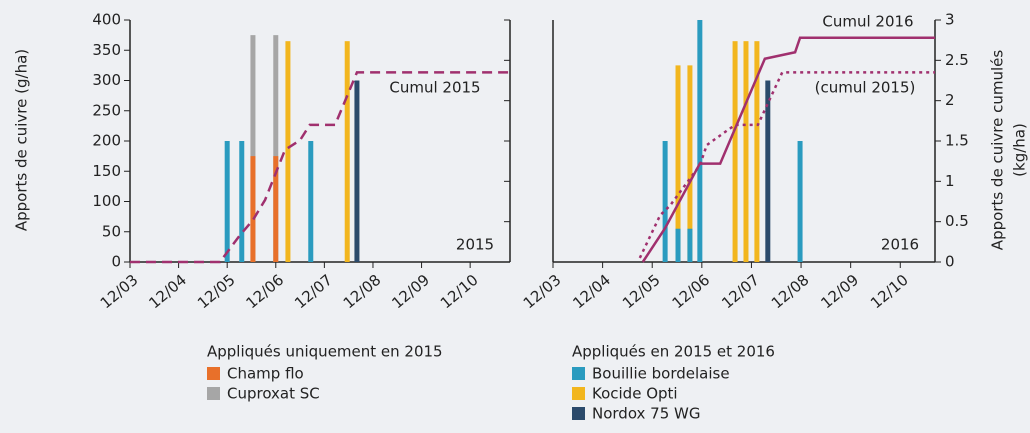 This screenshot has height=433, width=1030. What do you see at coordinates (106, 110) in the screenshot?
I see `y-tick-label: 250` at bounding box center [106, 110].